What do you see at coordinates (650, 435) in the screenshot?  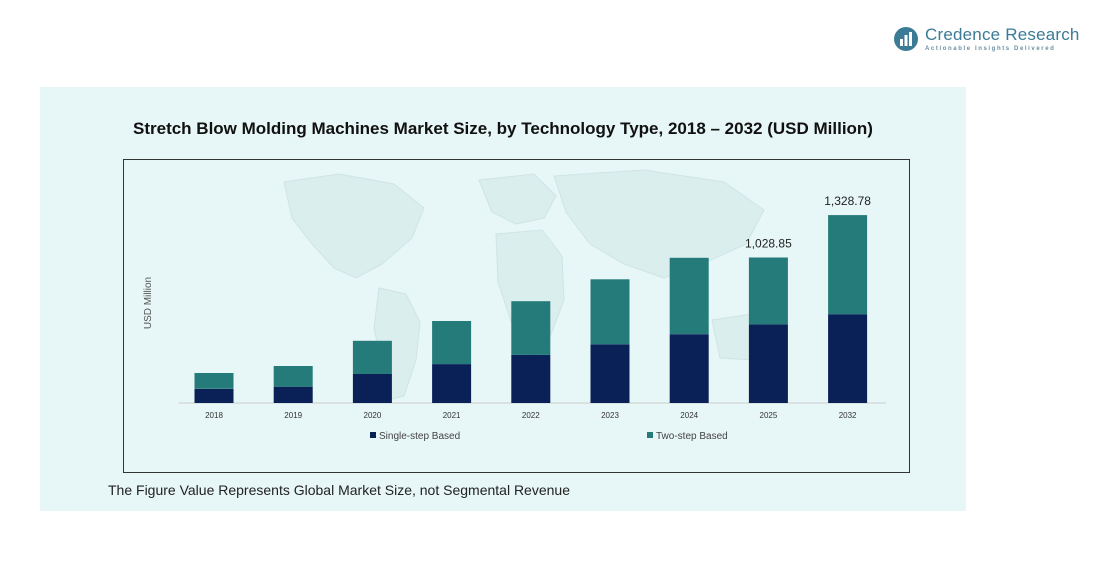 I see `legend-swatch-two-step` at bounding box center [650, 435].